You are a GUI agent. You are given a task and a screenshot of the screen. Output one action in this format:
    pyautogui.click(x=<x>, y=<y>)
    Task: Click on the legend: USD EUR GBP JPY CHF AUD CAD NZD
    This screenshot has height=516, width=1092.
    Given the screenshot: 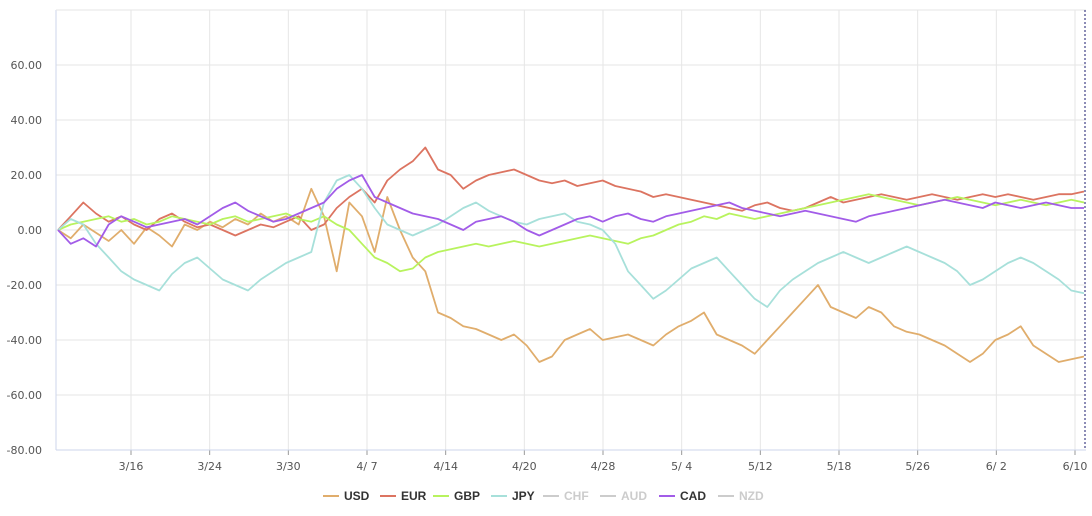 What is the action you would take?
    pyautogui.click(x=543, y=496)
    